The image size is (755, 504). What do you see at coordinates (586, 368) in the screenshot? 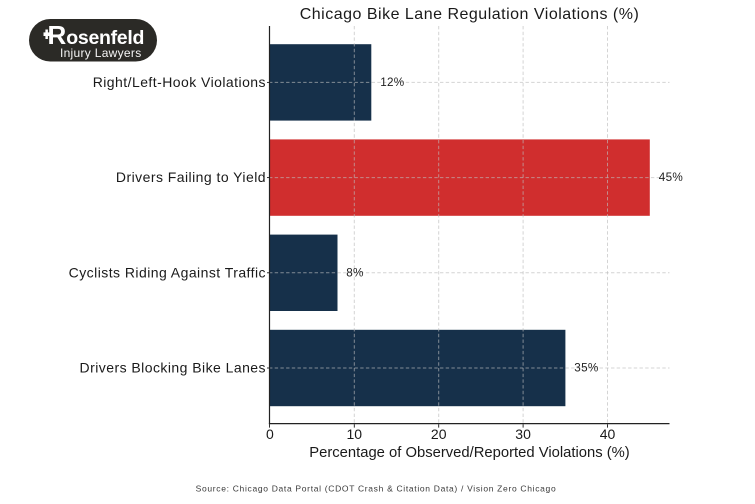
I see `svg-text: 35%` at bounding box center [586, 368].